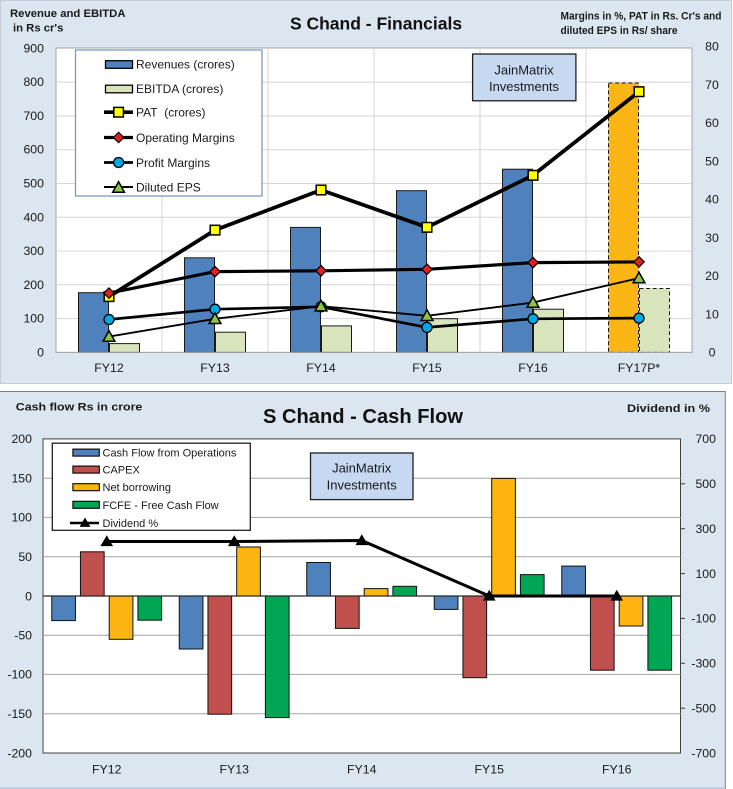 The image size is (733, 789). I want to click on svg-text: diluted EPS in Rs/ share, so click(619, 31).